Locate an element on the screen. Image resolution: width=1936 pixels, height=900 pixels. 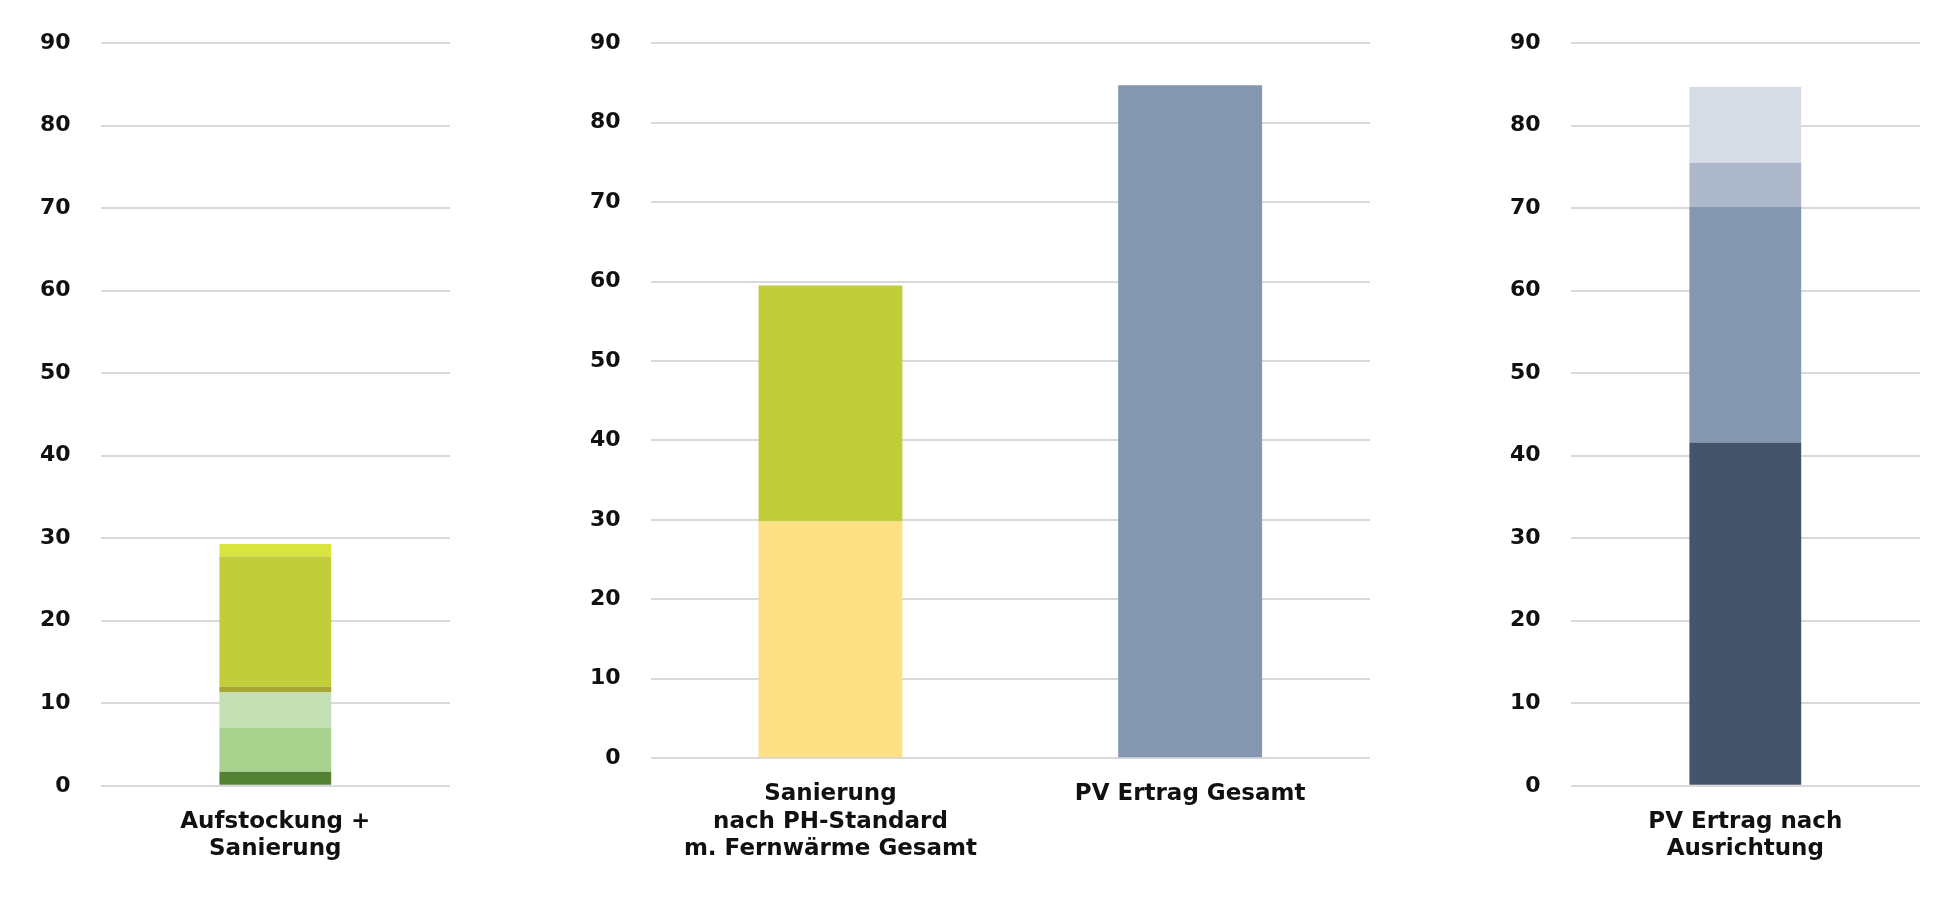
x-tick-label: Aufstockung + Sanierung is located at coordinates (275, 833).